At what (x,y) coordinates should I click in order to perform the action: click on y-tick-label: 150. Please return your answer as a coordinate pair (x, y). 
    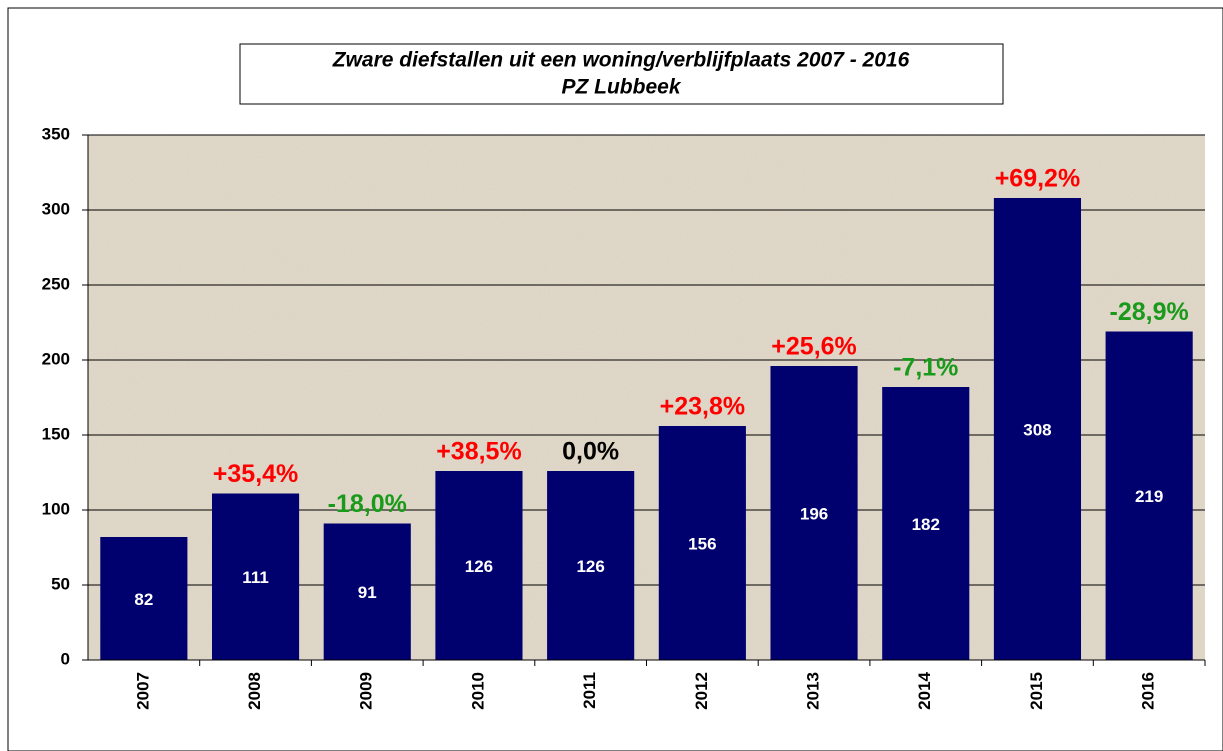
    Looking at the image, I should click on (56, 433).